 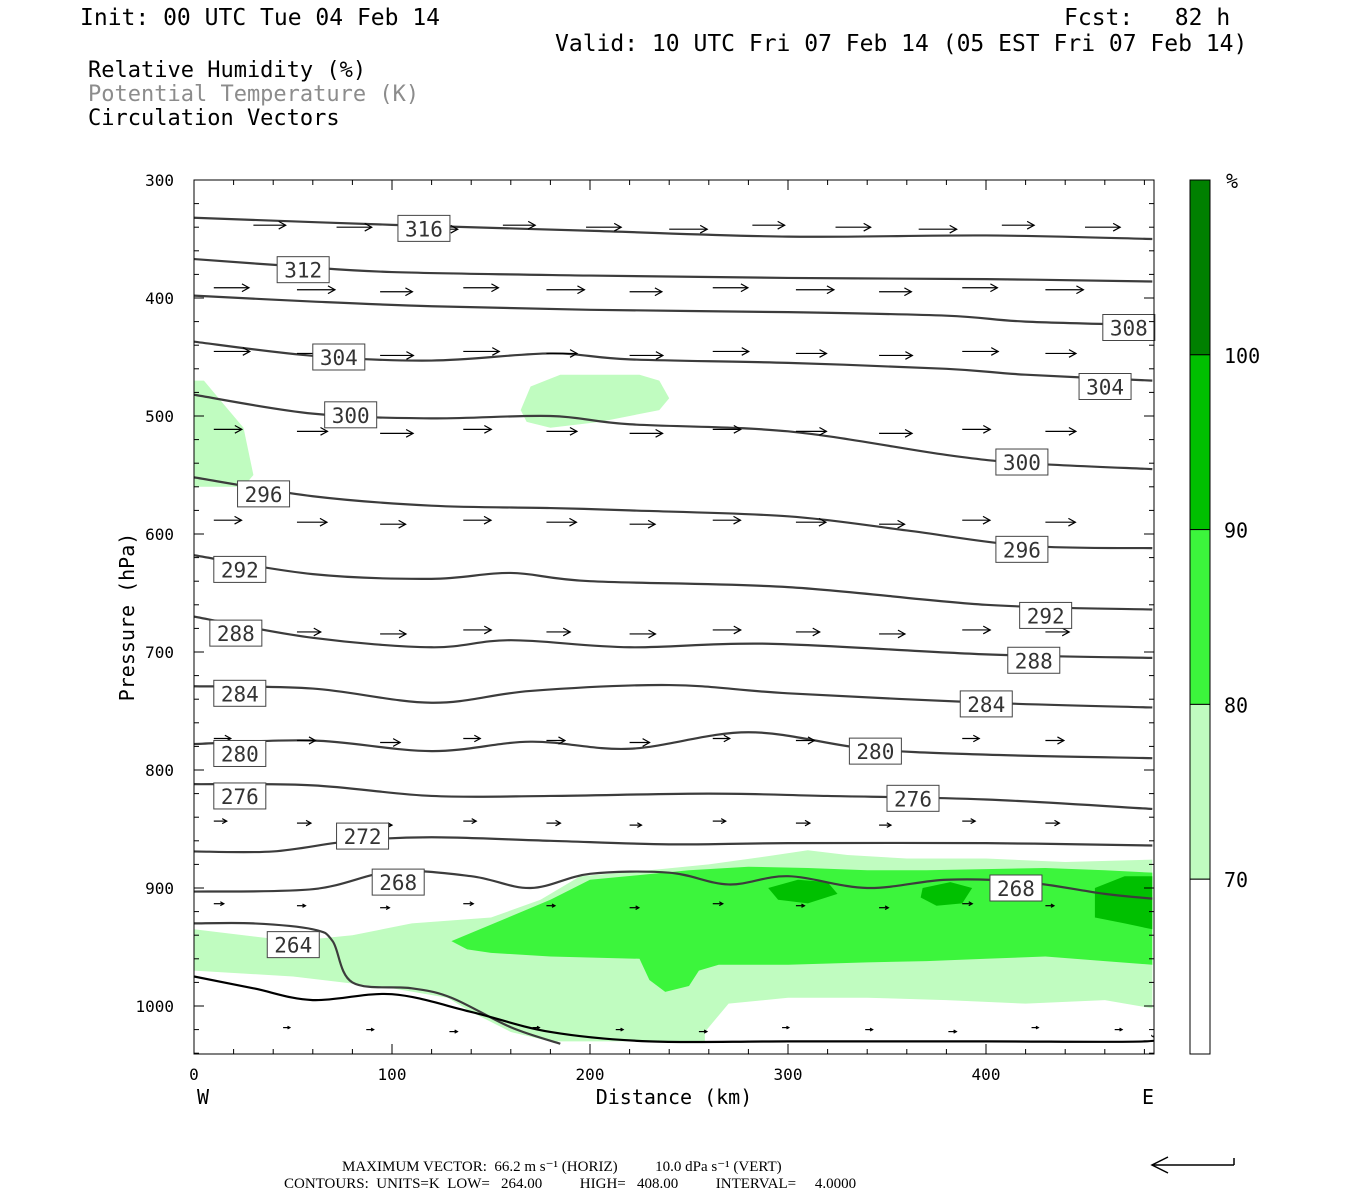 What do you see at coordinates (214, 118) in the screenshot?
I see `field-label-vectors: Circulation Vectors` at bounding box center [214, 118].